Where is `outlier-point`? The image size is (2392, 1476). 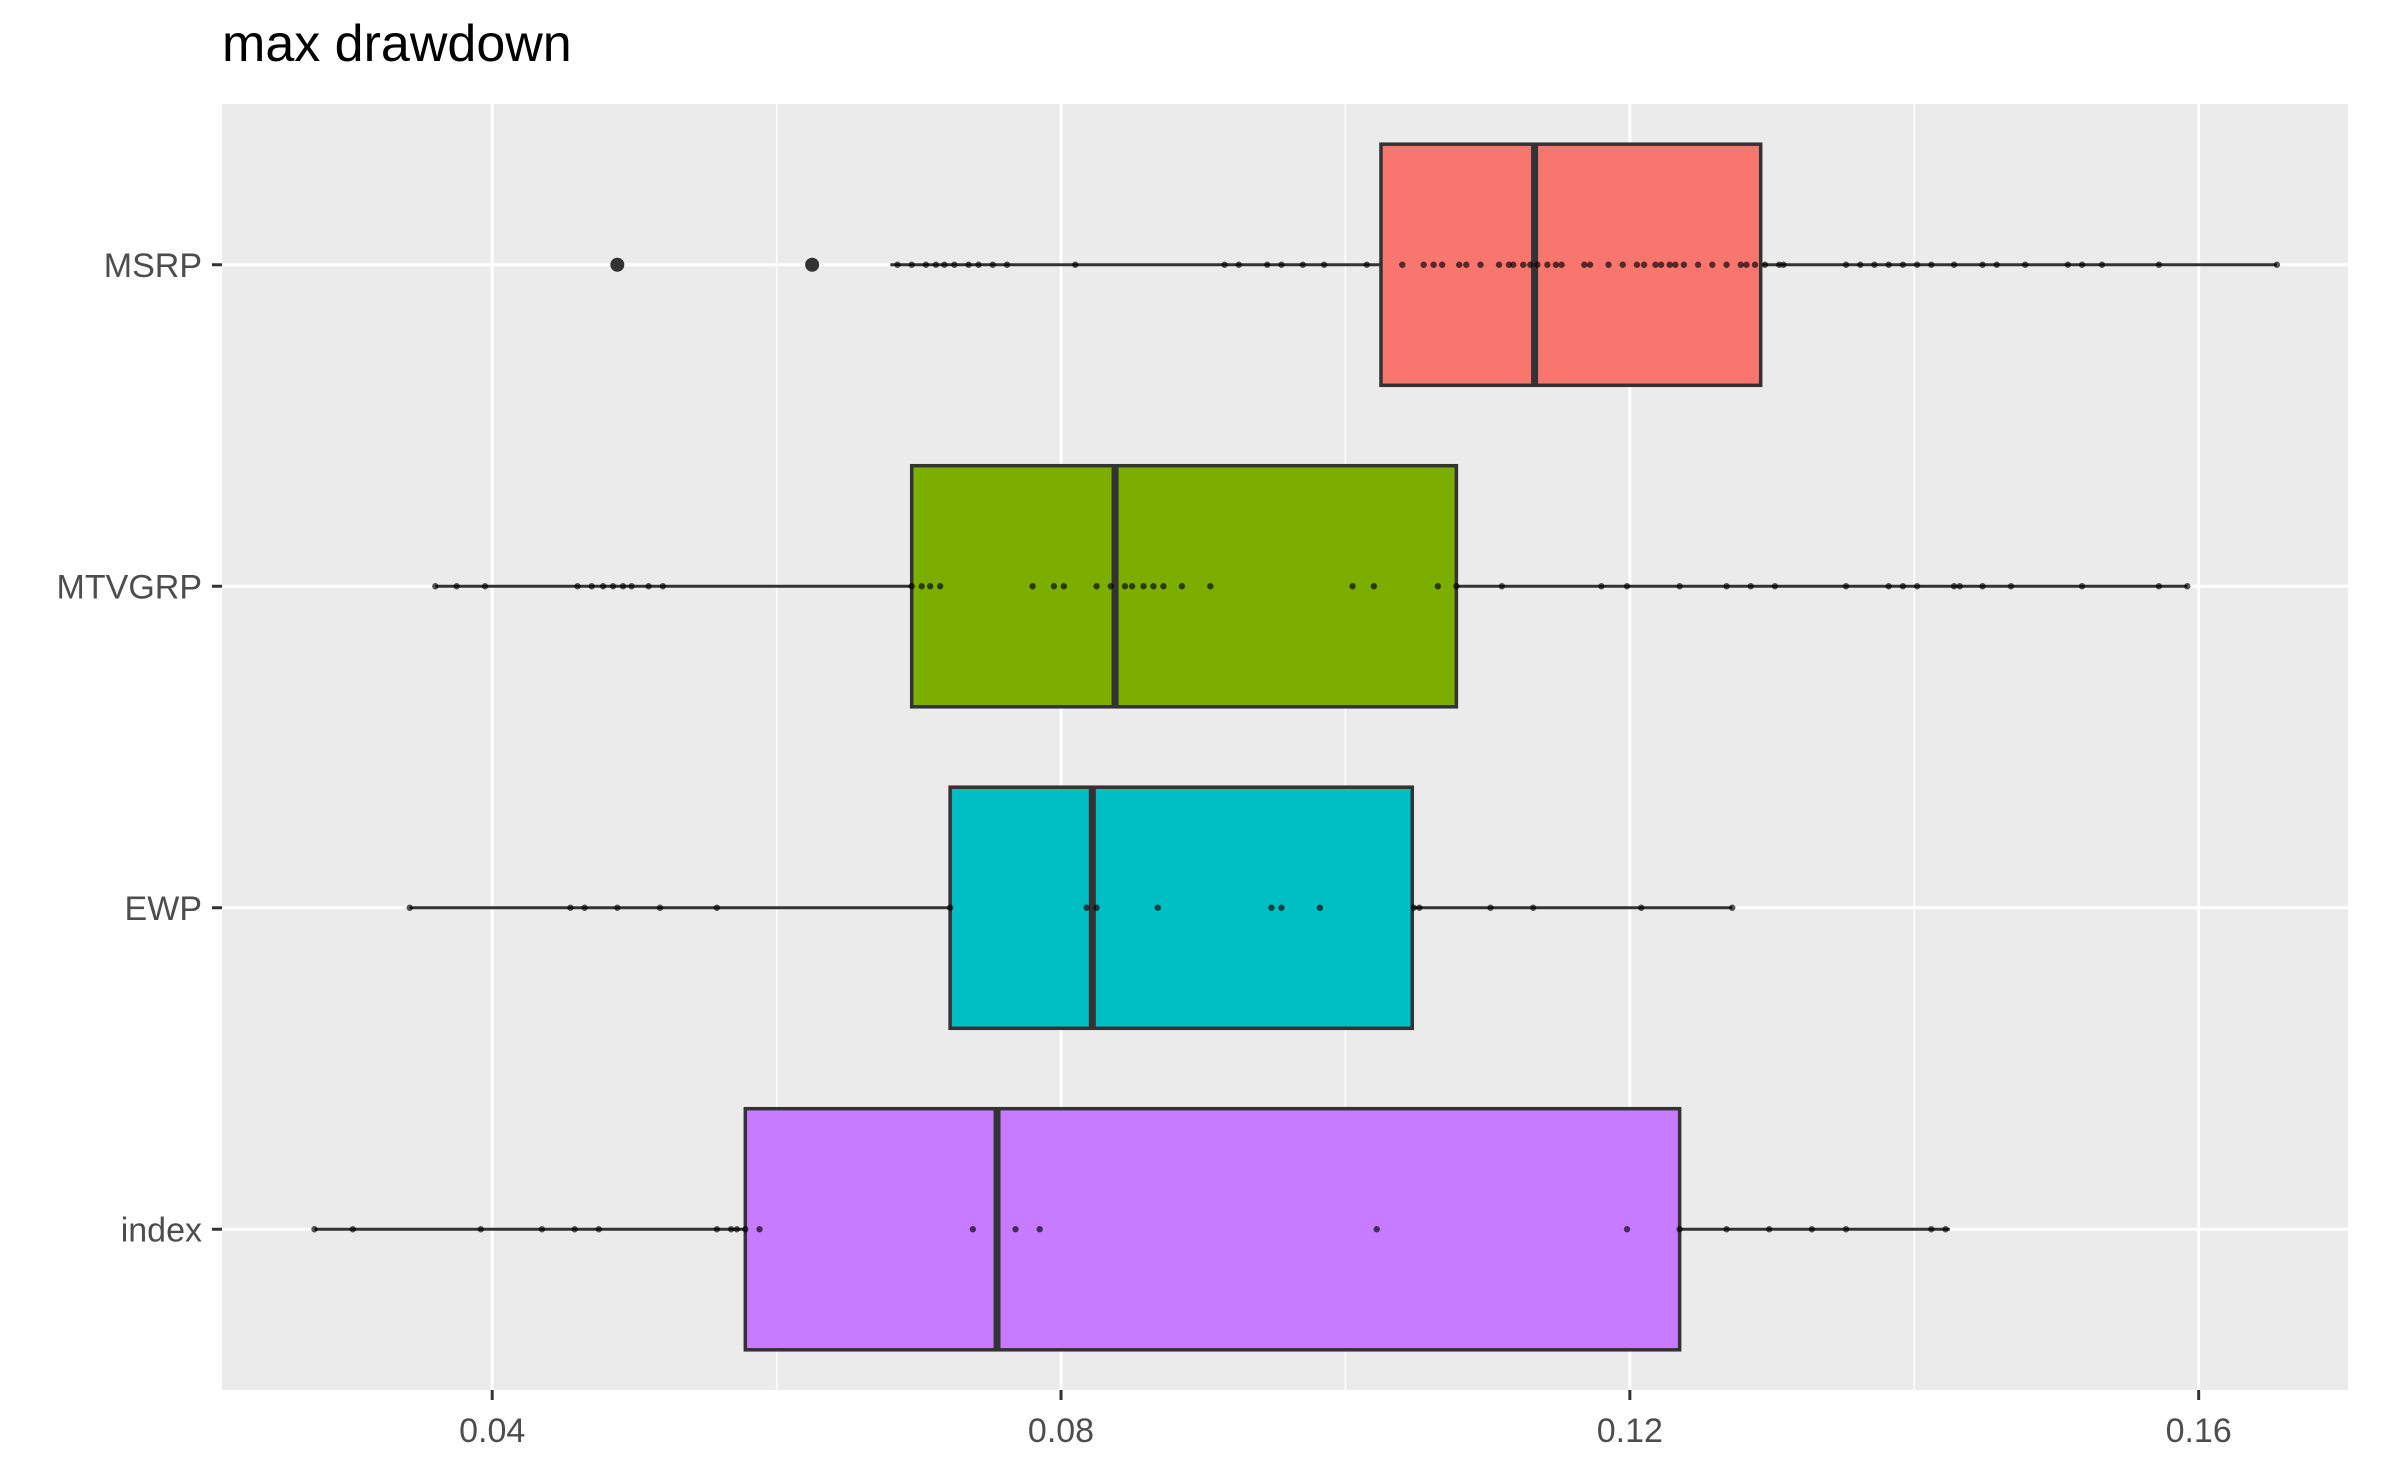
outlier-point is located at coordinates (617, 264).